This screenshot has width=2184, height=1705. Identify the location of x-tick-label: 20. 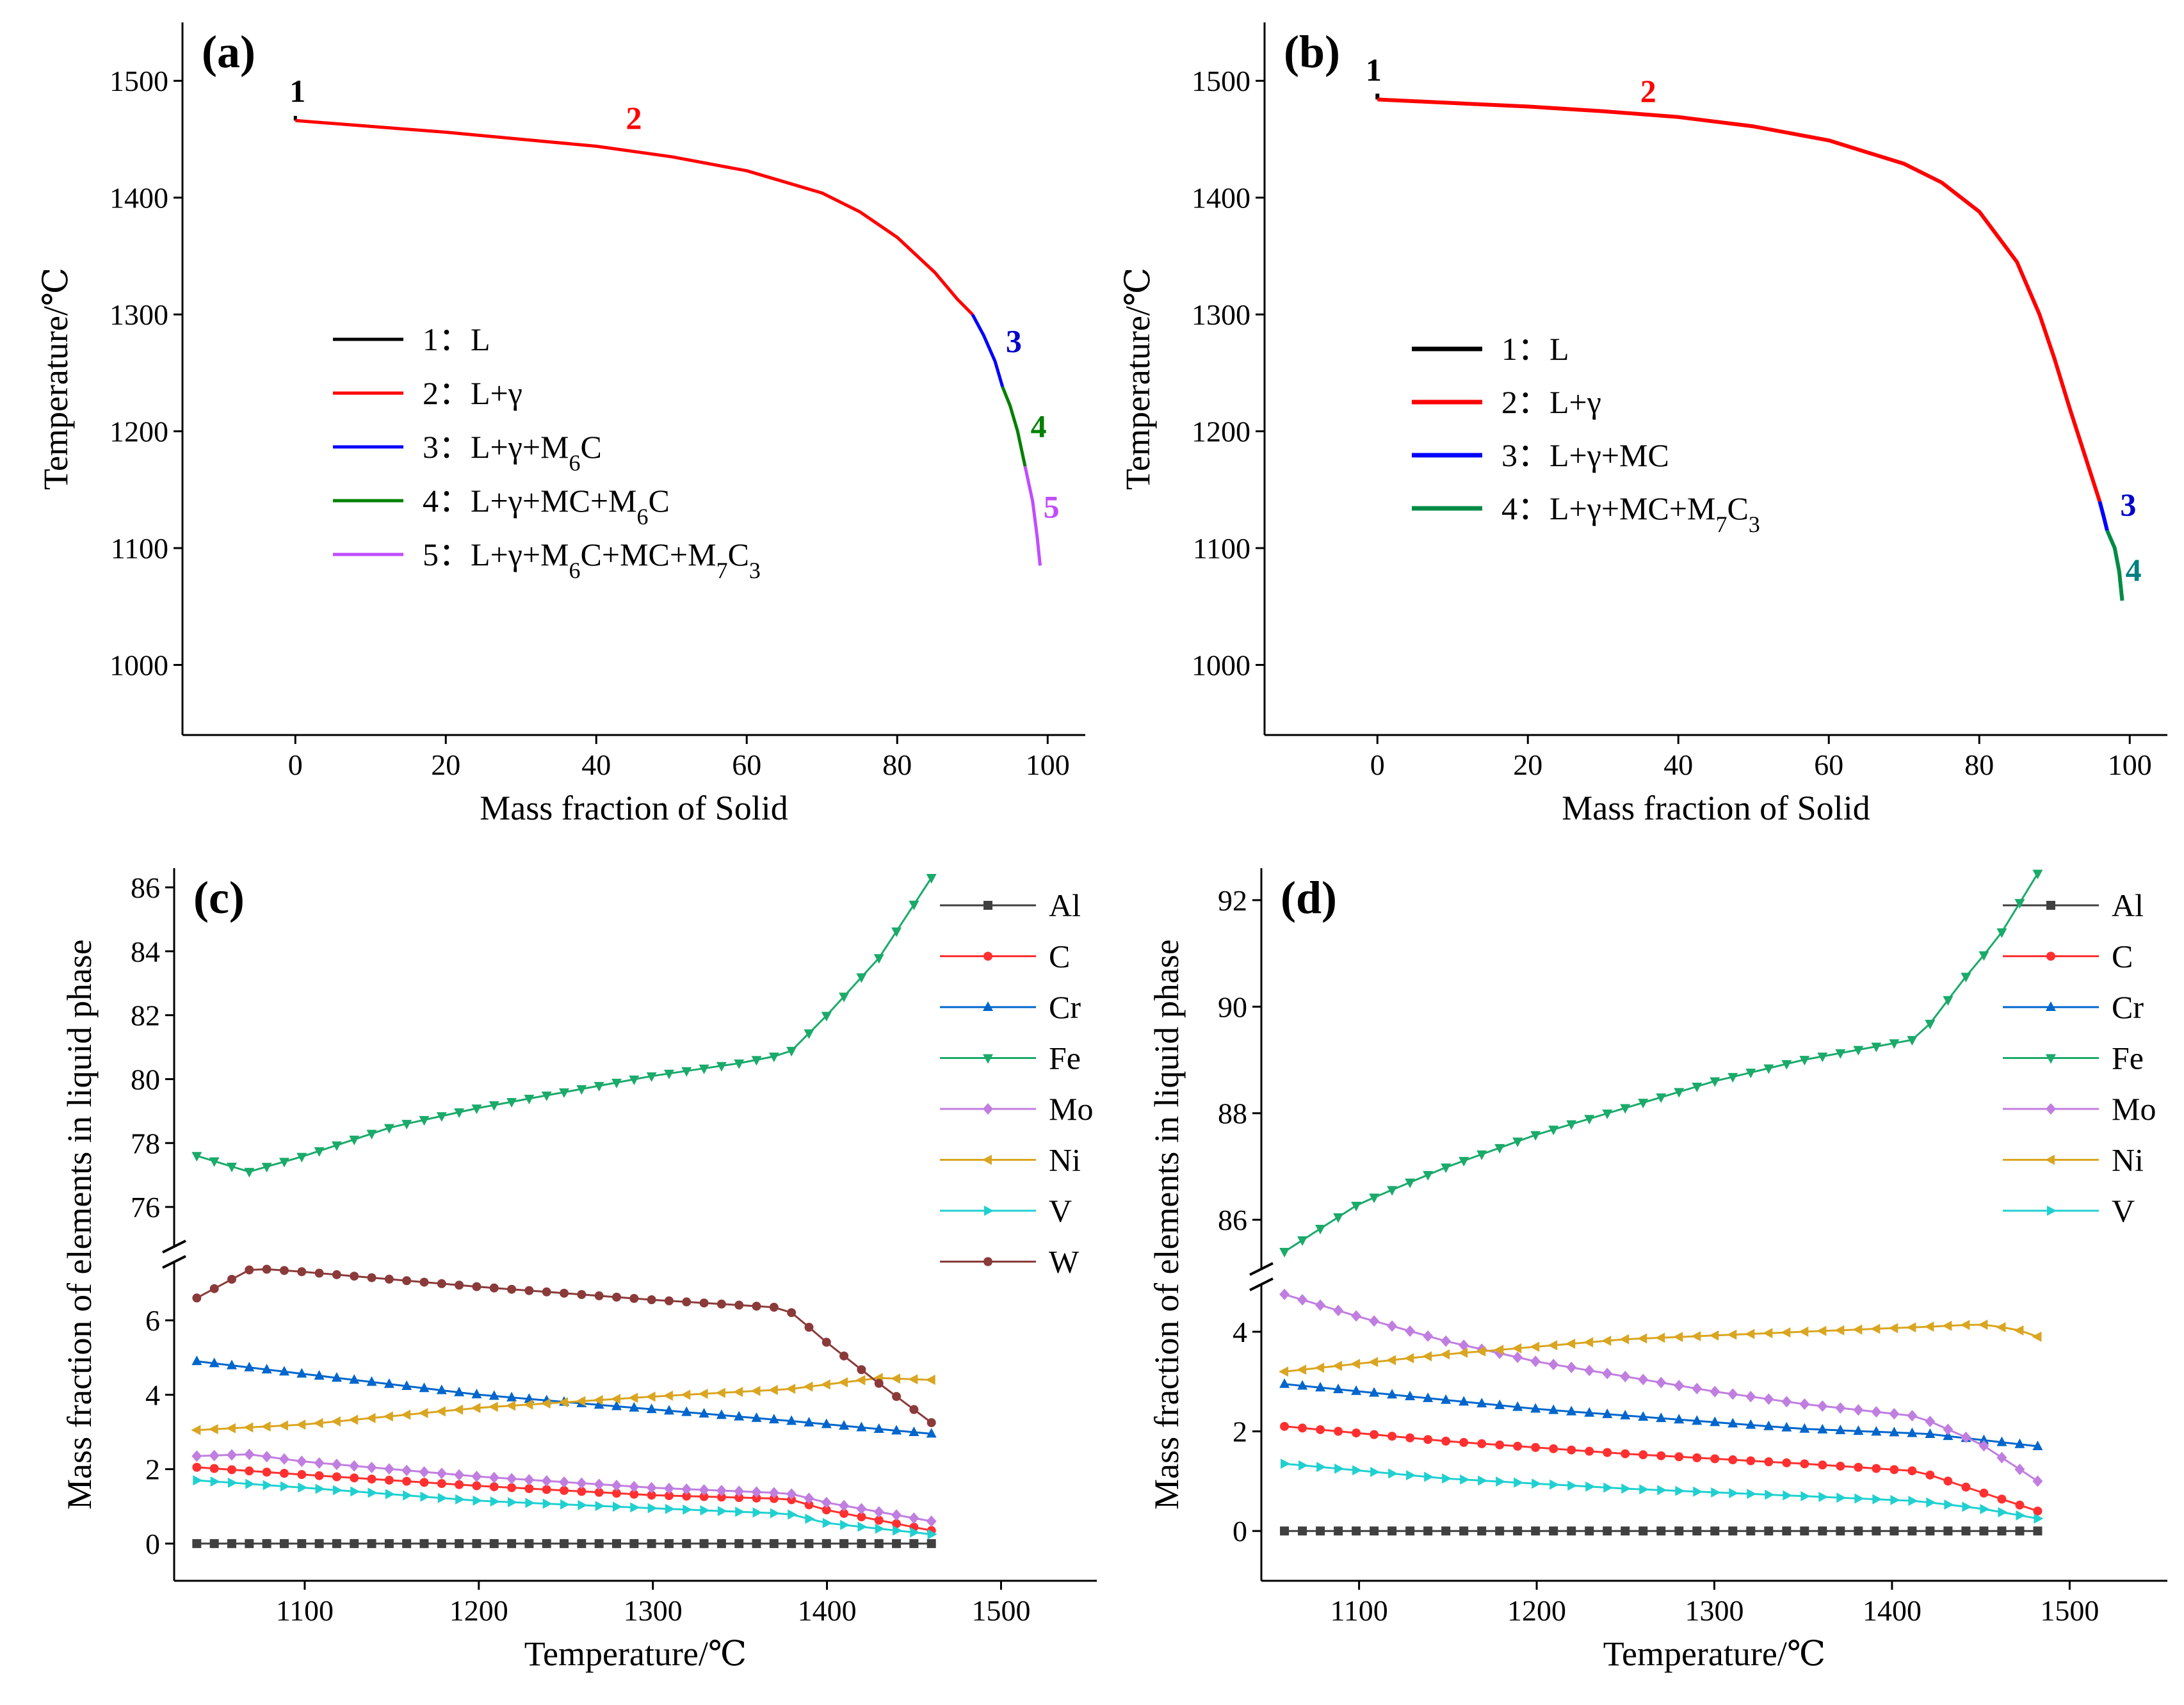
(1527, 764).